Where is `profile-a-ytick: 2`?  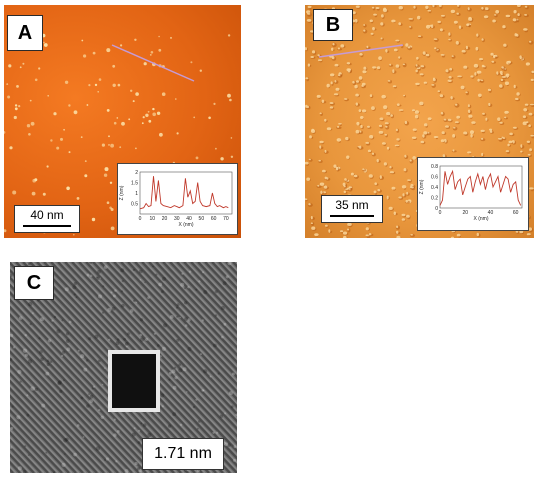 profile-a-ytick: 2 is located at coordinates (136, 173).